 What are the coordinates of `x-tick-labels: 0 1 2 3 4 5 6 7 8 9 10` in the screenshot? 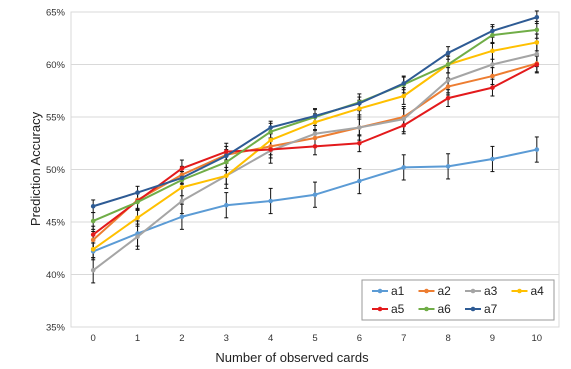 It's located at (317, 338).